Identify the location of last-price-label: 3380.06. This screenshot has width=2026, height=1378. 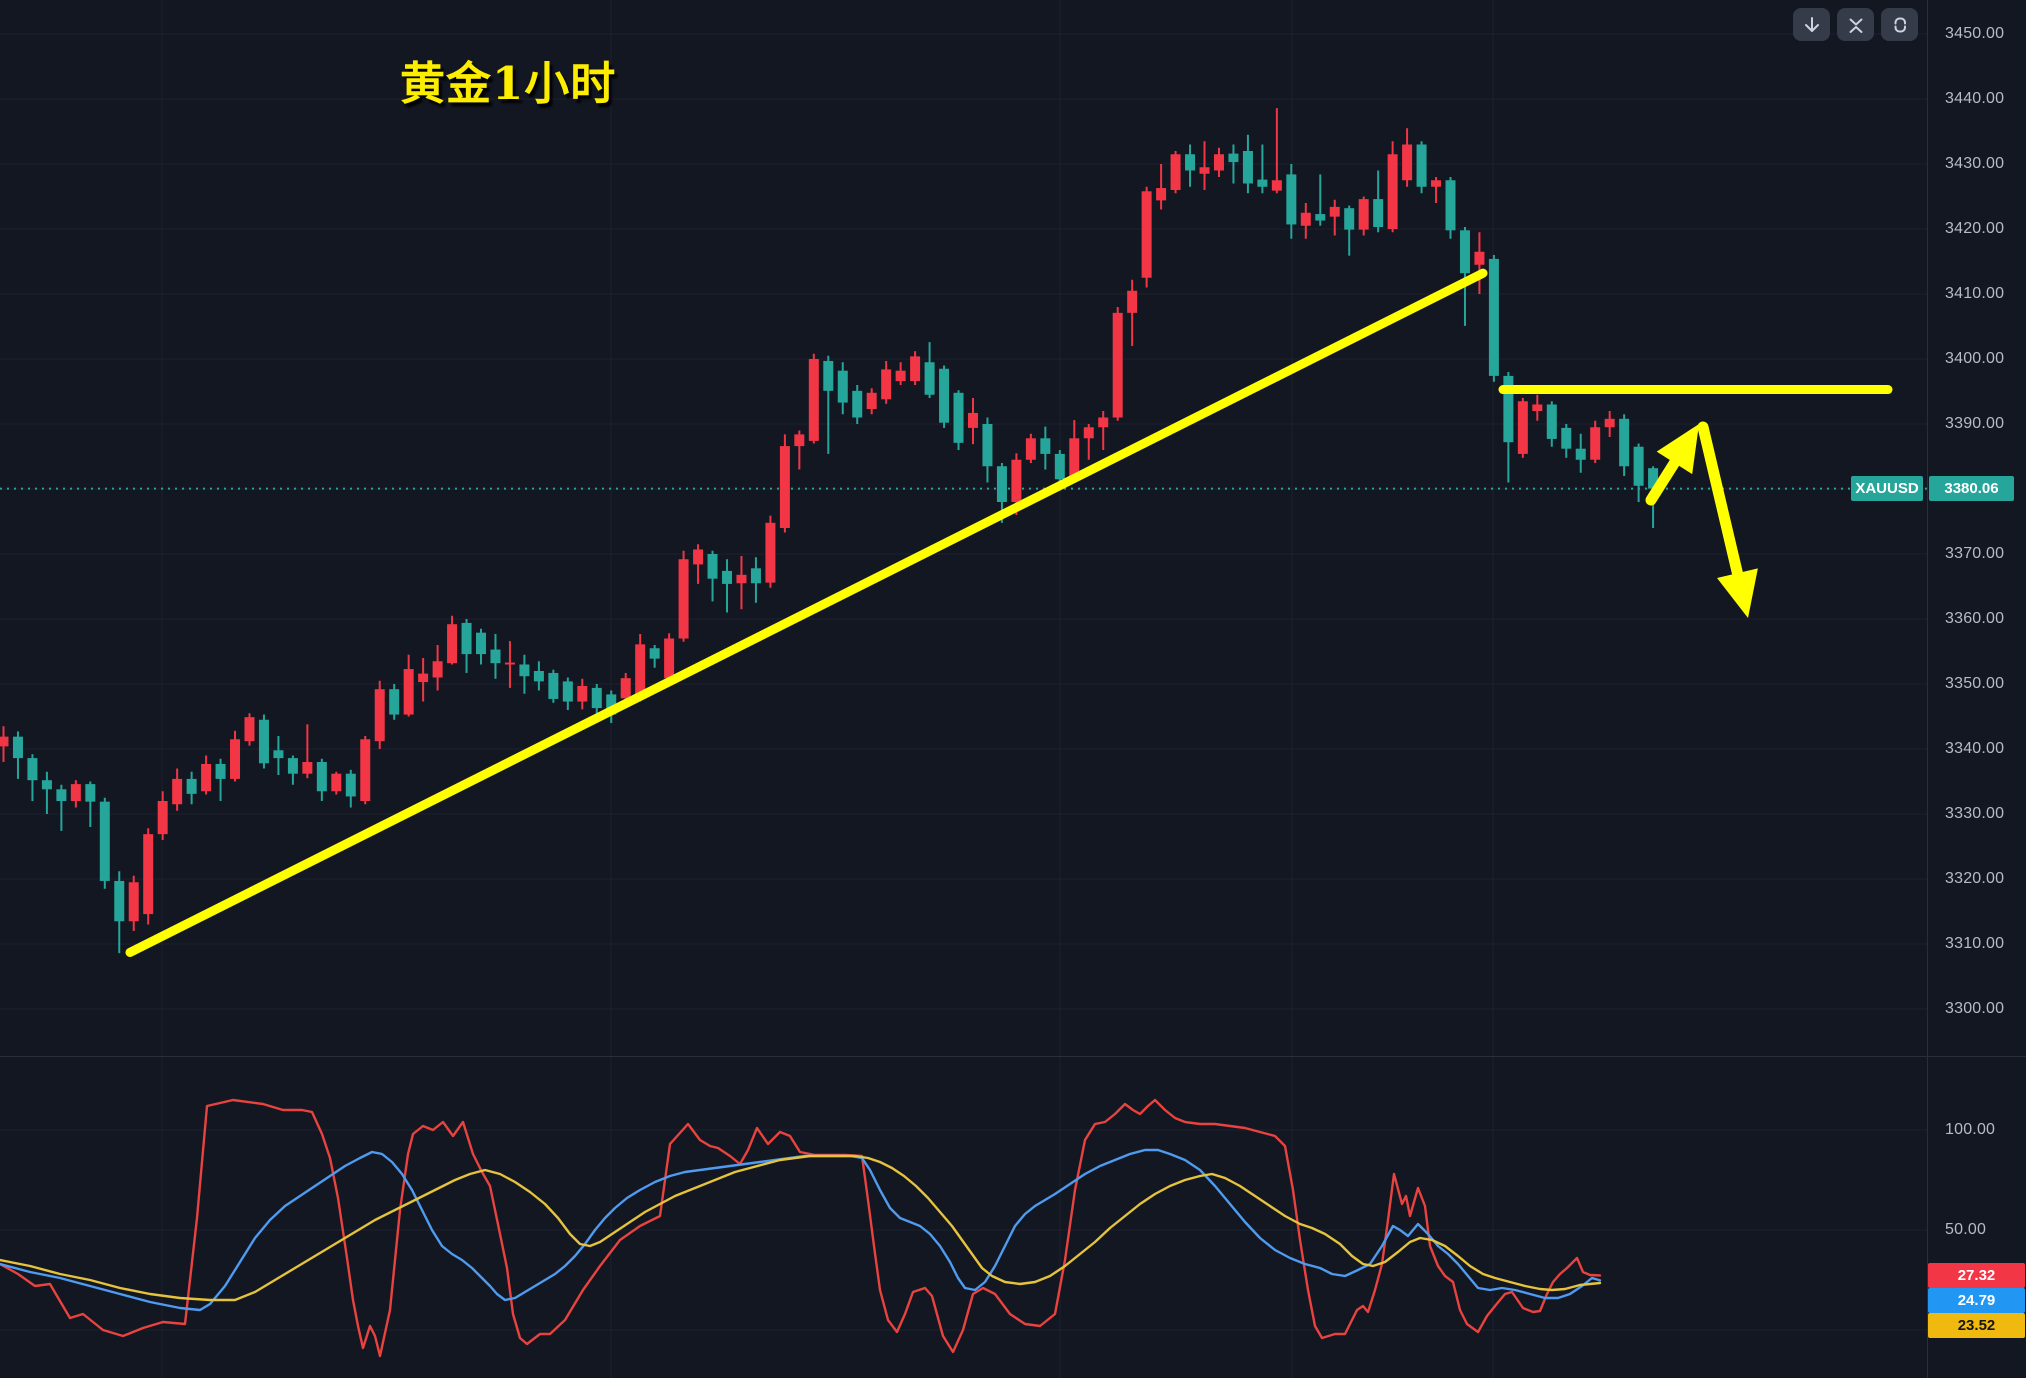
(1971, 489).